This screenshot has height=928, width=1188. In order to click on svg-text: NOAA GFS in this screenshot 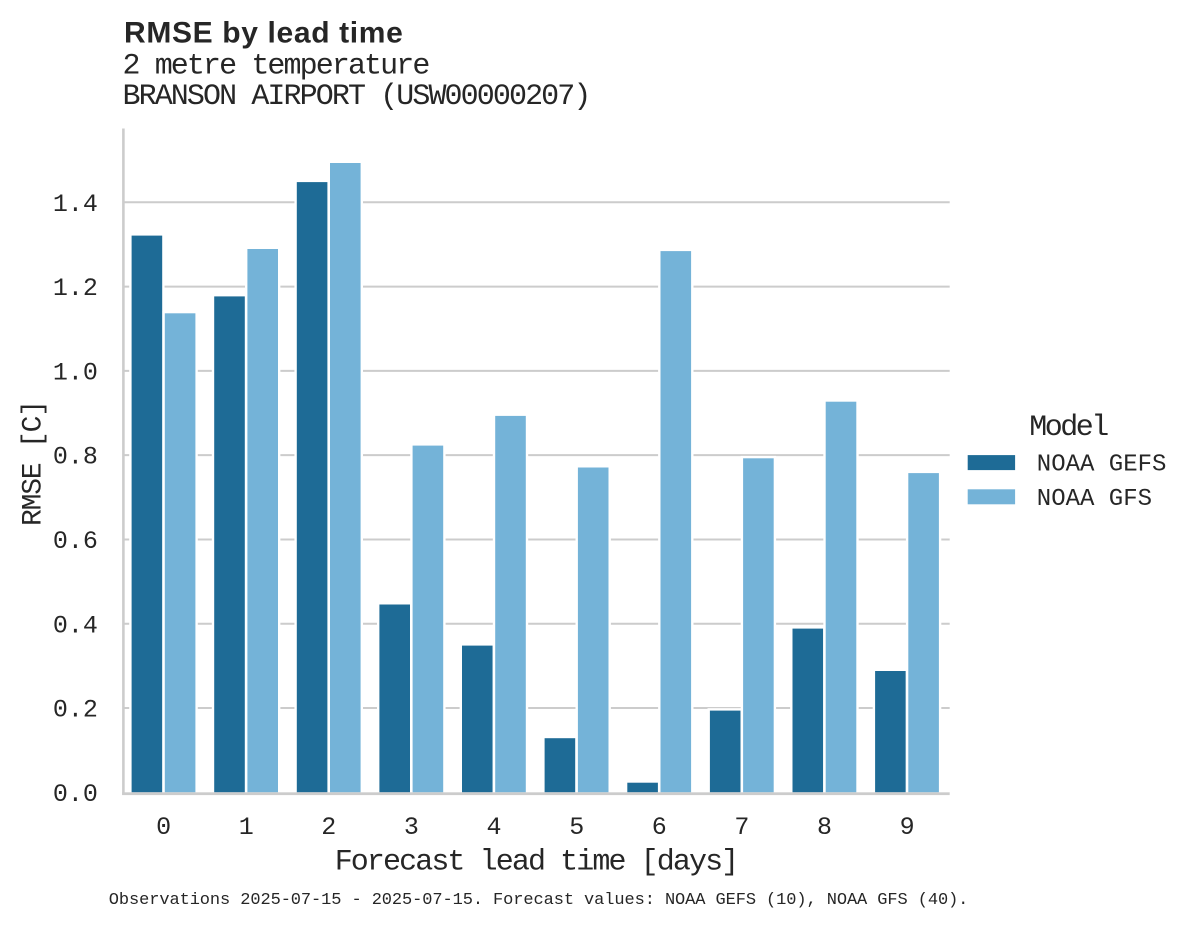, I will do `click(1094, 499)`.